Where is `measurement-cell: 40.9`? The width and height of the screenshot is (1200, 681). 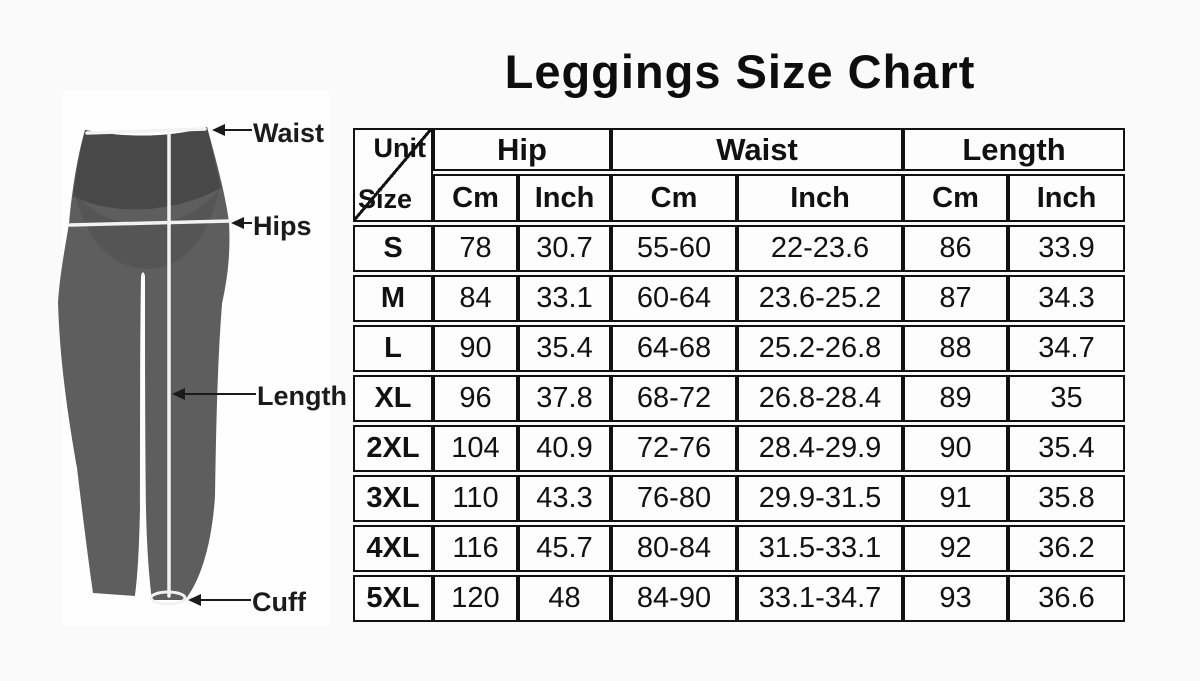 measurement-cell: 40.9 is located at coordinates (564, 448).